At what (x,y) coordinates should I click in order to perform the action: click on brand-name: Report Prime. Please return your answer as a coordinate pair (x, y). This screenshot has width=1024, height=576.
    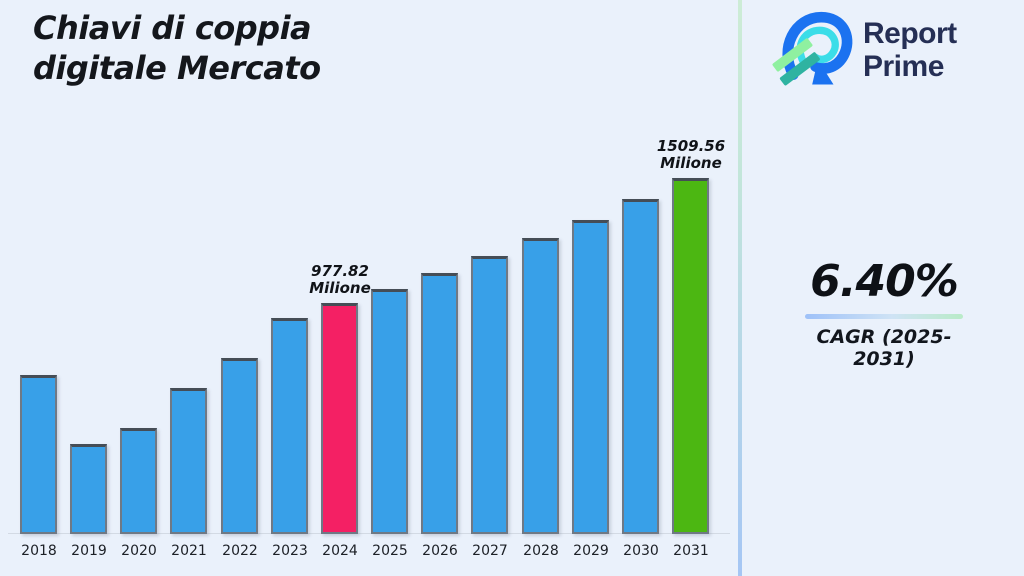
    Looking at the image, I should click on (910, 50).